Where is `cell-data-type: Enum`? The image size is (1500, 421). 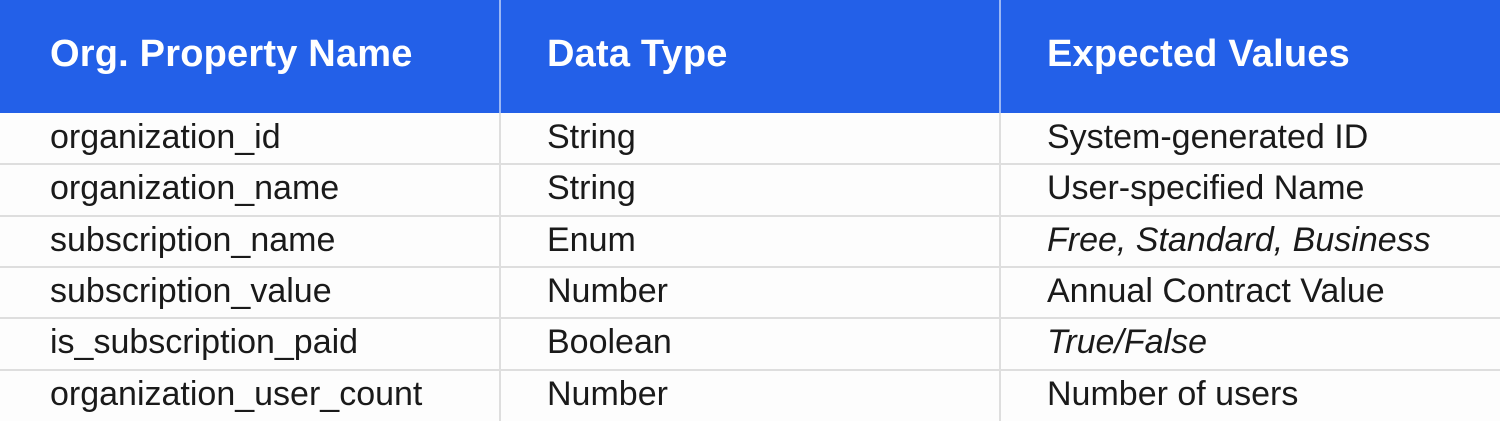 cell-data-type: Enum is located at coordinates (749, 240).